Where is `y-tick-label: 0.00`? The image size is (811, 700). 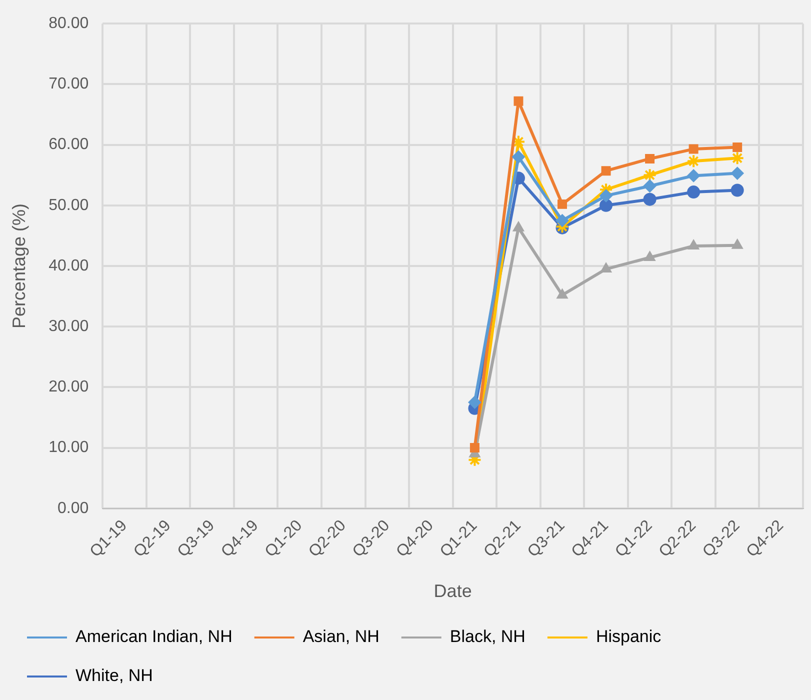
y-tick-label: 0.00 is located at coordinates (73, 508).